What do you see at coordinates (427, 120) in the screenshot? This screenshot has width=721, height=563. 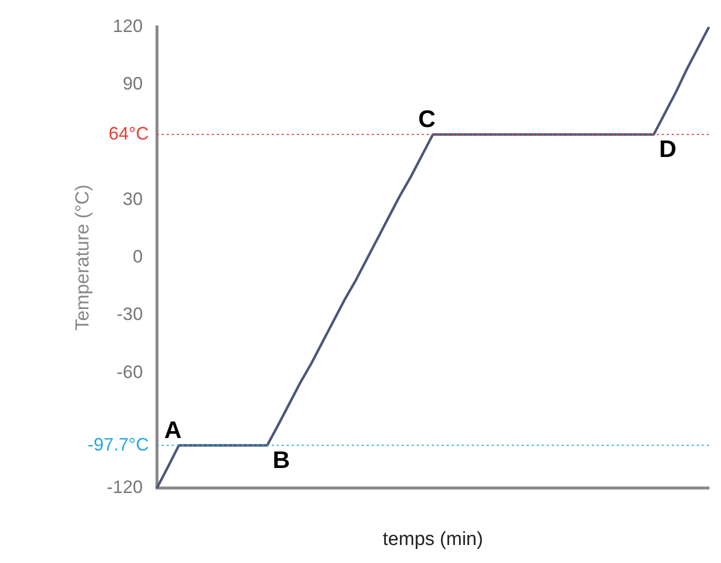 I see `annotation: C` at bounding box center [427, 120].